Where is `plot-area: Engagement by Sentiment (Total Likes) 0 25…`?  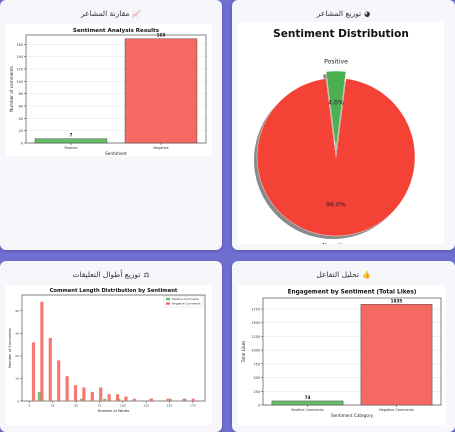 plot-area: Engagement by Sentiment (Total Likes) 0 25… is located at coordinates (342, 355).